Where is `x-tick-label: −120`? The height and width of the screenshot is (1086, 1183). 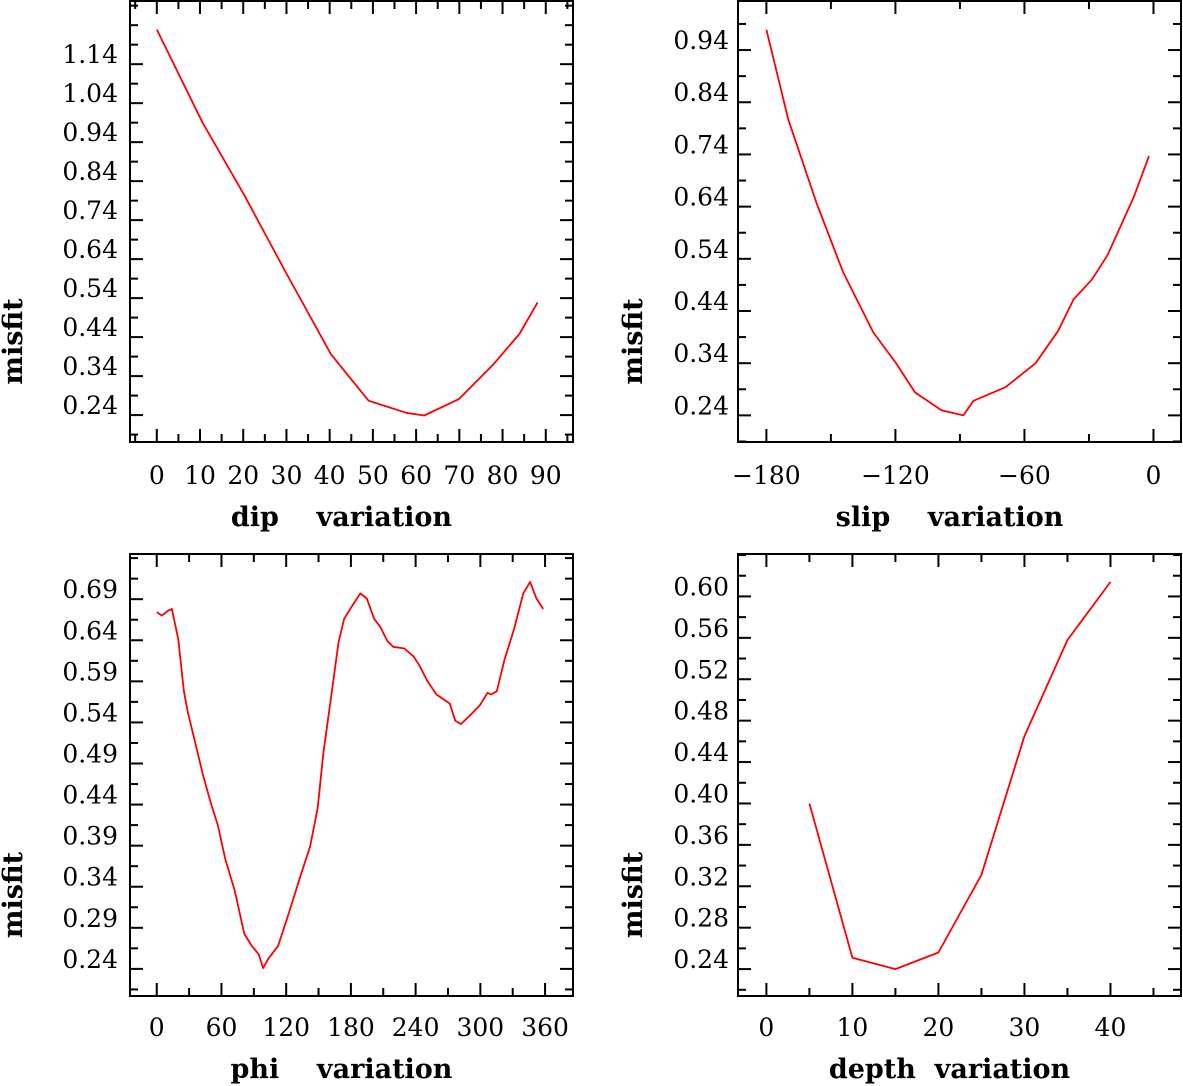 x-tick-label: −120 is located at coordinates (895, 475).